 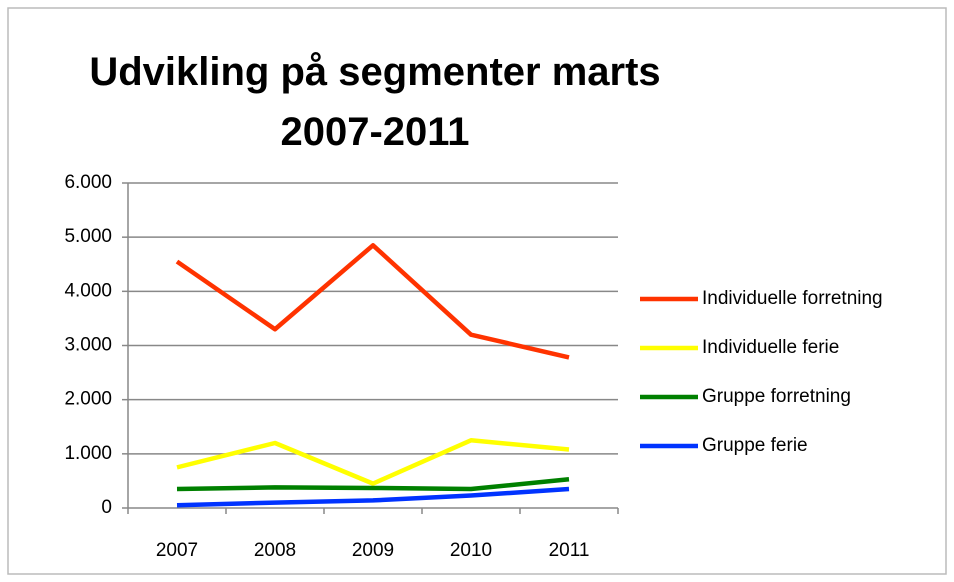 I want to click on y-tick-label: 2.000, so click(x=88, y=399).